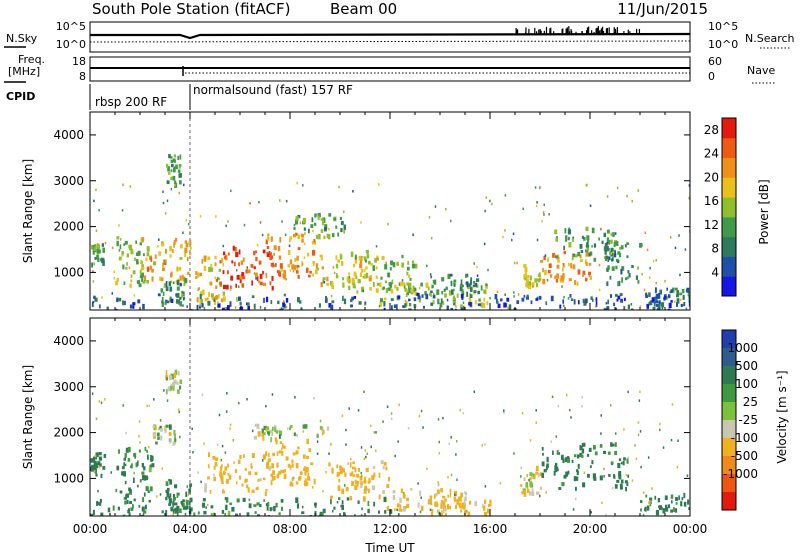  What do you see at coordinates (764, 211) in the screenshot?
I see `power-colorbar-label: Power [dB]` at bounding box center [764, 211].